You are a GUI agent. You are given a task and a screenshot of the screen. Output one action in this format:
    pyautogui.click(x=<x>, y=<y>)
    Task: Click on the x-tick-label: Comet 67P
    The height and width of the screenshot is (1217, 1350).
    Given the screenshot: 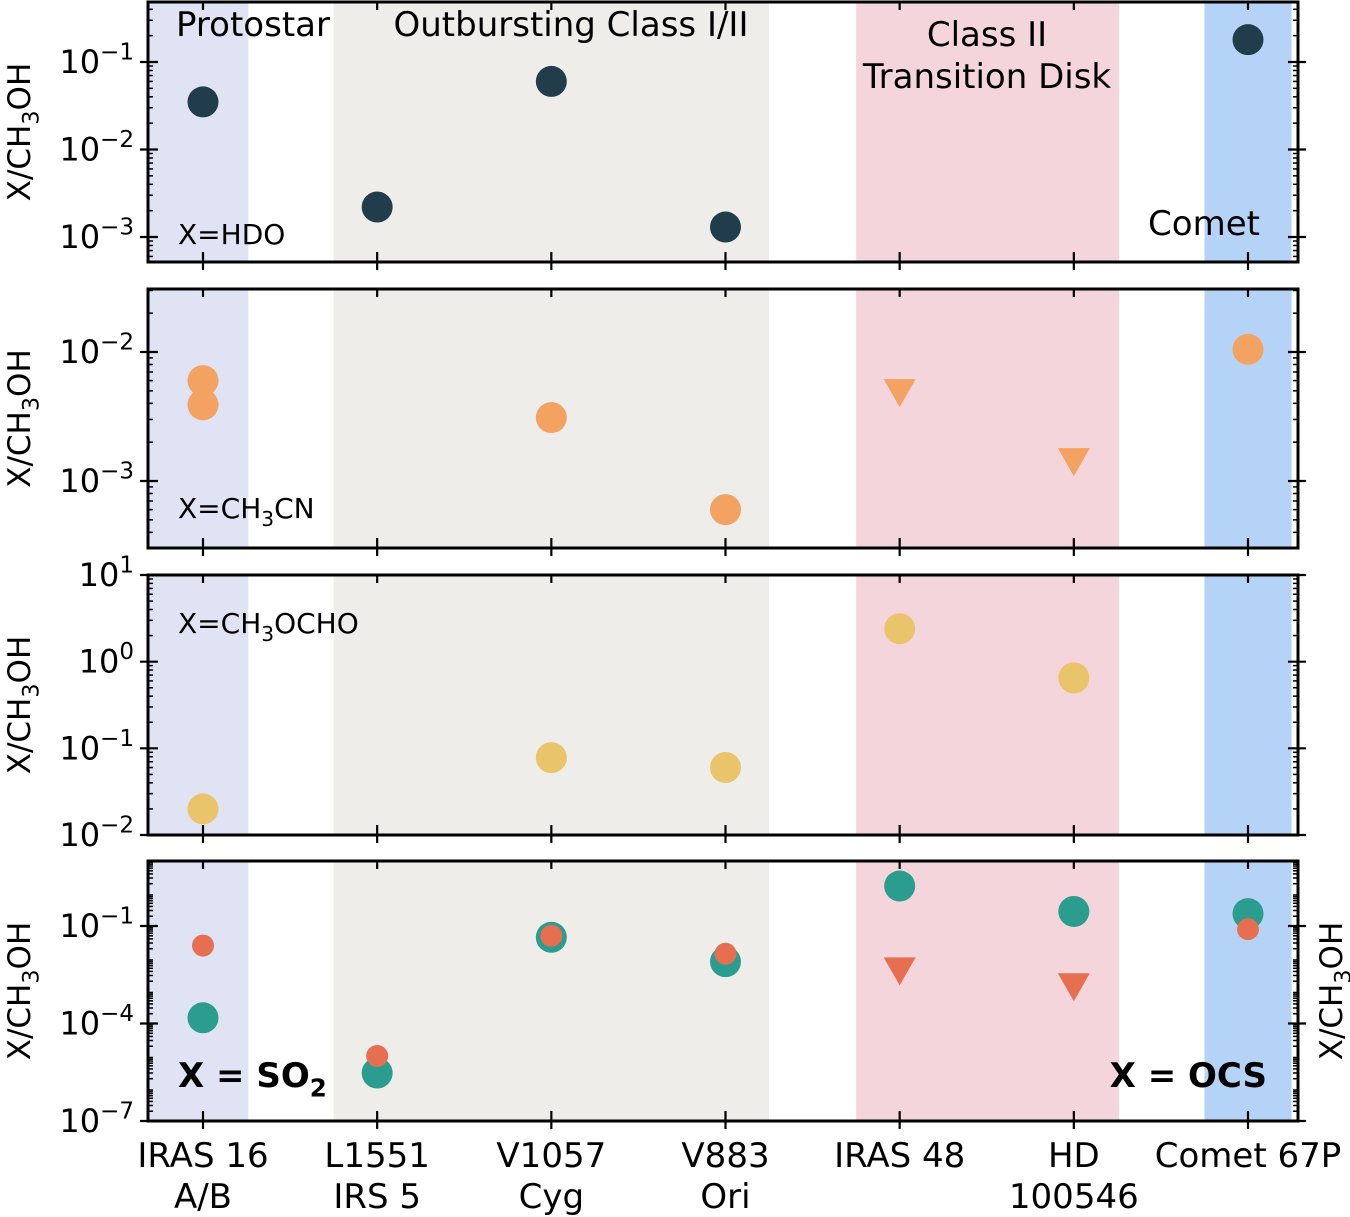 What is the action you would take?
    pyautogui.click(x=1248, y=1156)
    